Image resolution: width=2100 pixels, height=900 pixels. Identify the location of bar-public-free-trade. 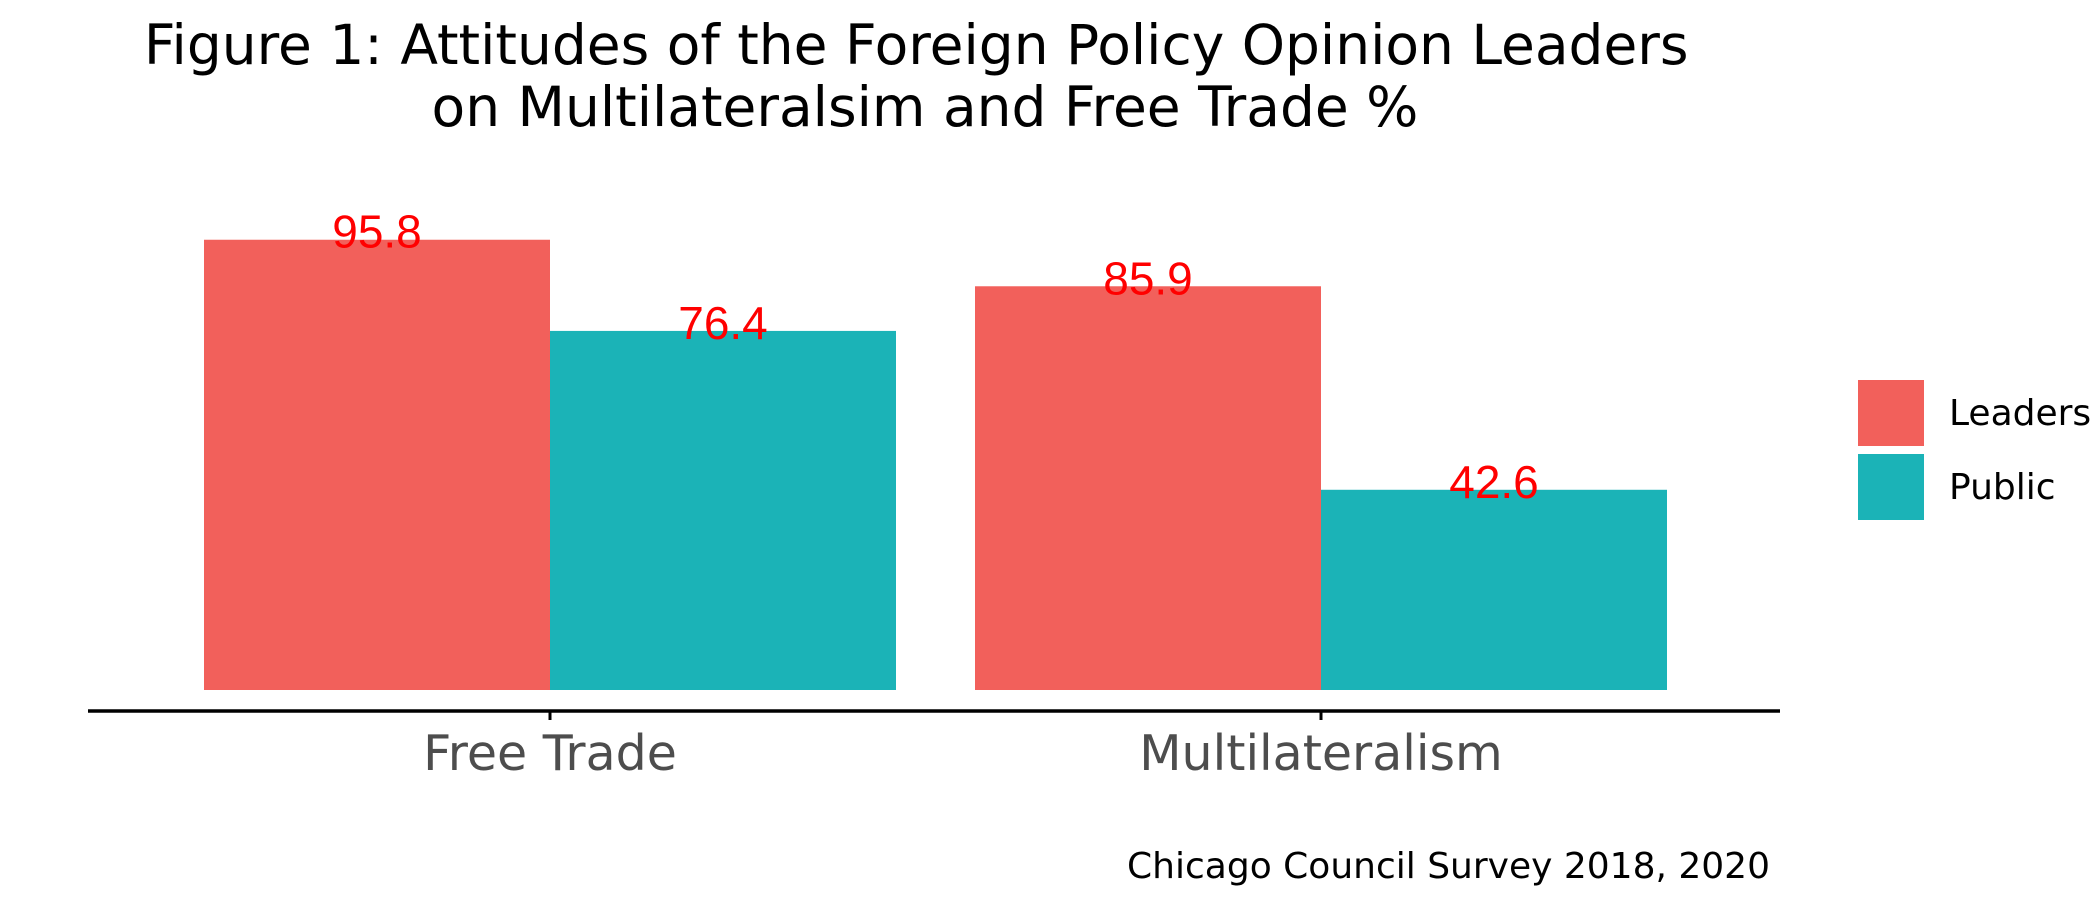
(723, 510).